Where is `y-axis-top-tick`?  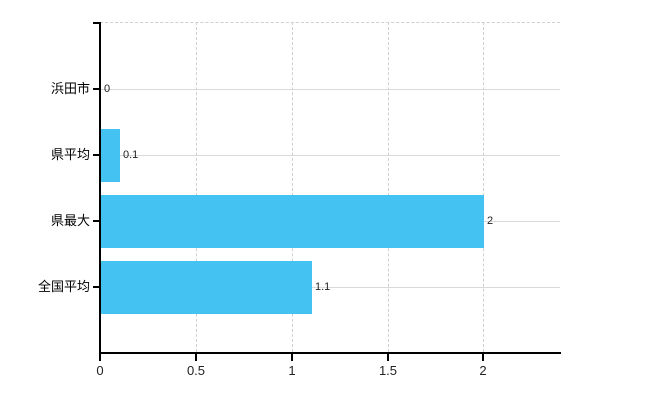
y-axis-top-tick is located at coordinates (96, 23).